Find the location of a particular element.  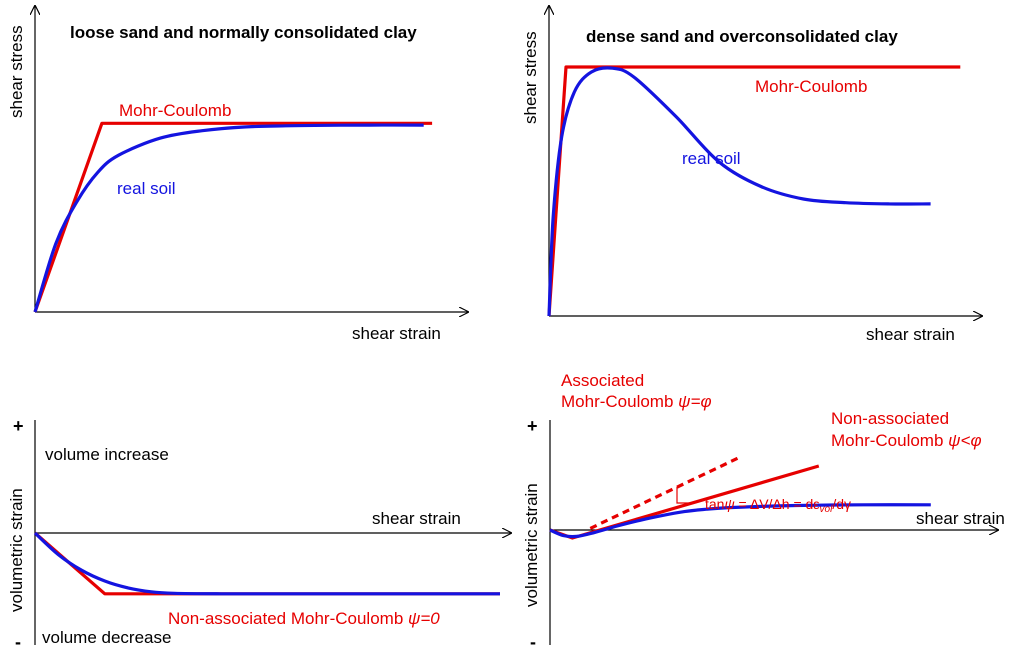

p4-nonassoc-label-1: Non-associated is located at coordinates (890, 418).